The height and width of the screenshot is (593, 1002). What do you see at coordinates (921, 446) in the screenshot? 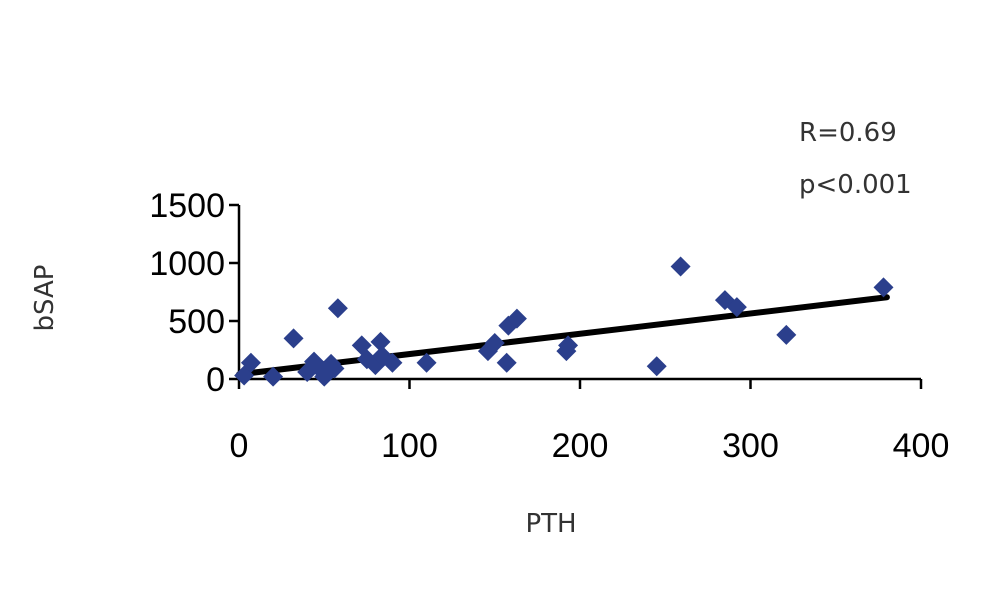
I see `x-tick-label: 400` at bounding box center [921, 446].